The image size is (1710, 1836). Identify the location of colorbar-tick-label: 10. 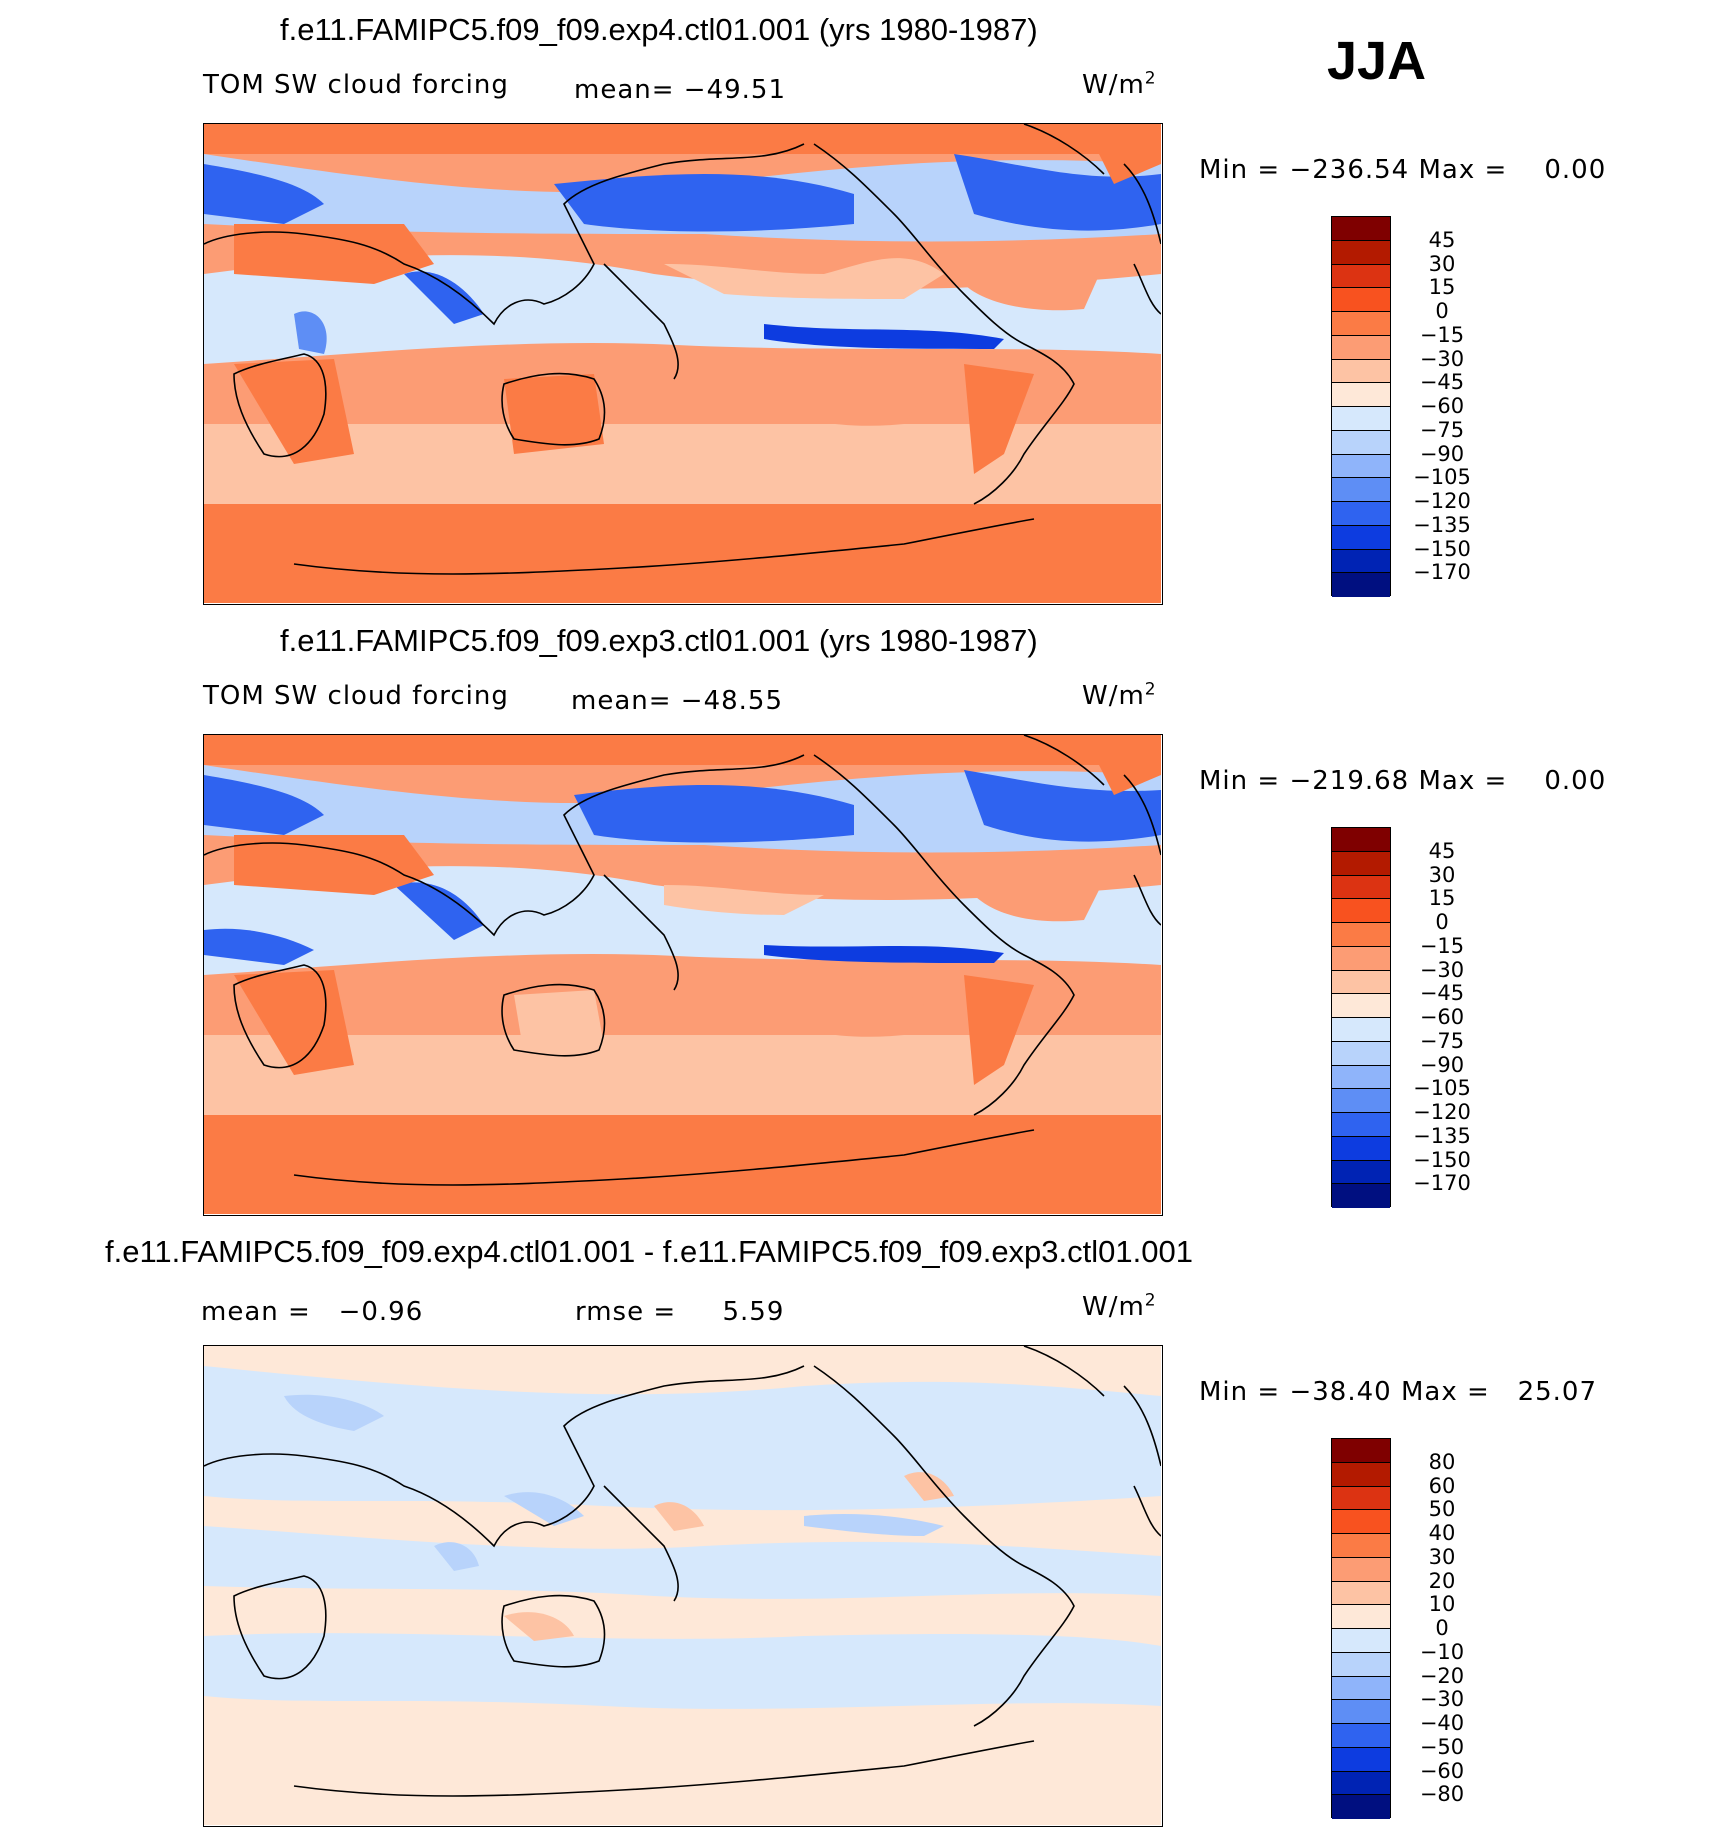
(1442, 1604).